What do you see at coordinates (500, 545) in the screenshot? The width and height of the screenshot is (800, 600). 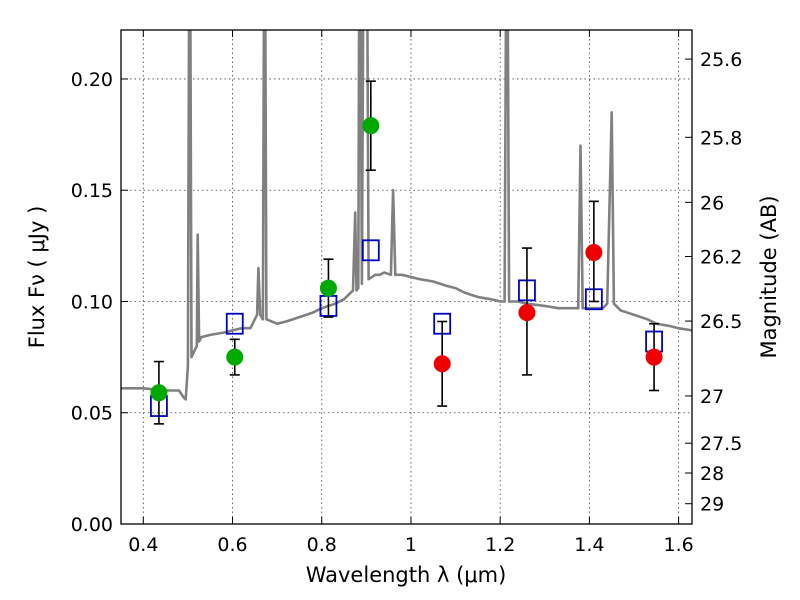 I see `x-tick-label: 1.2` at bounding box center [500, 545].